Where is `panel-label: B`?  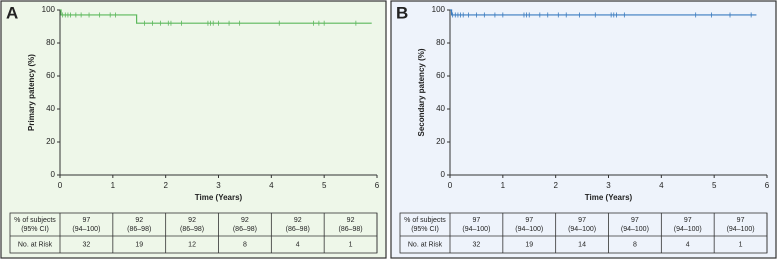 panel-label: B is located at coordinates (402, 12).